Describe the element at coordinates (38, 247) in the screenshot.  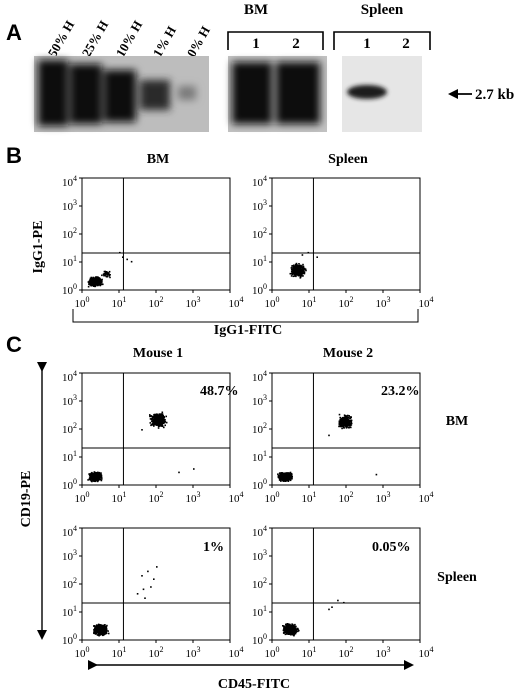
I see `panel-b-ylabel: IgG1-PE` at that location.